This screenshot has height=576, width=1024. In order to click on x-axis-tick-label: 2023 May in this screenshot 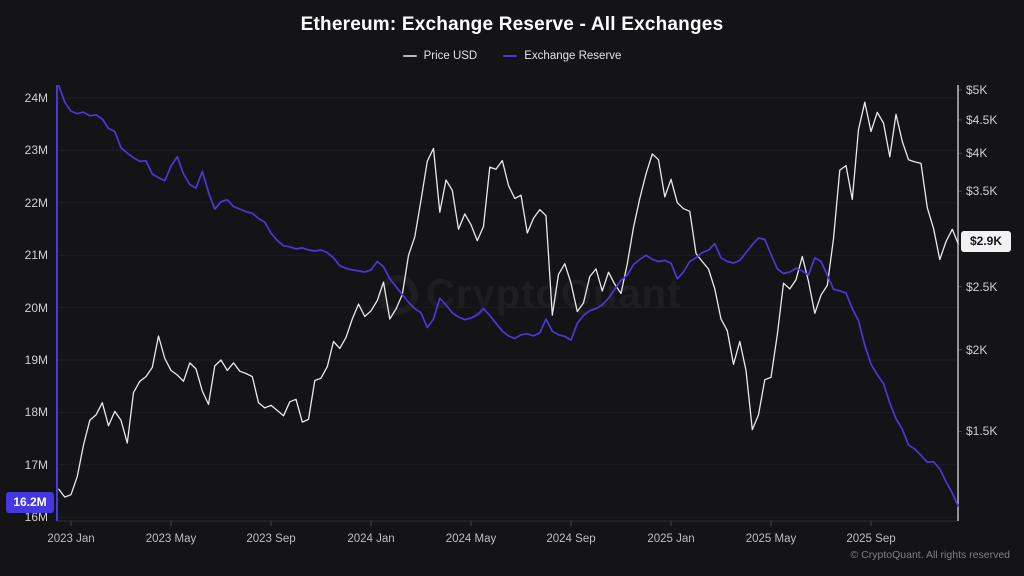, I will do `click(171, 539)`.